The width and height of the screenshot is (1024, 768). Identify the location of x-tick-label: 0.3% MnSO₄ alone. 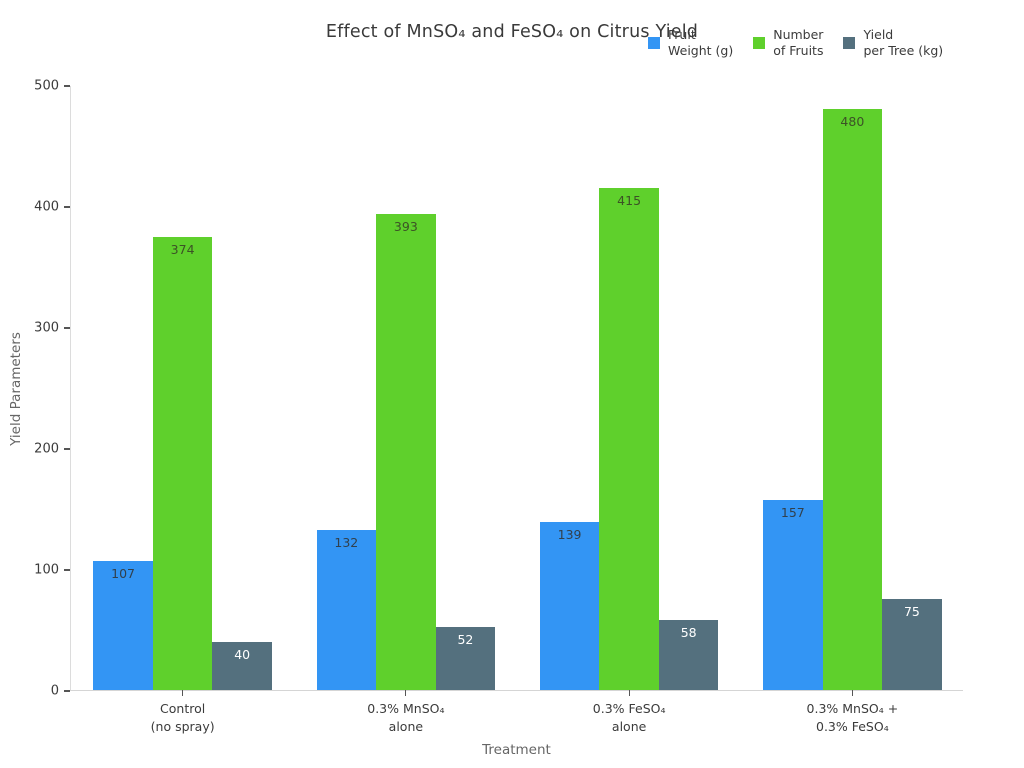
(406, 718).